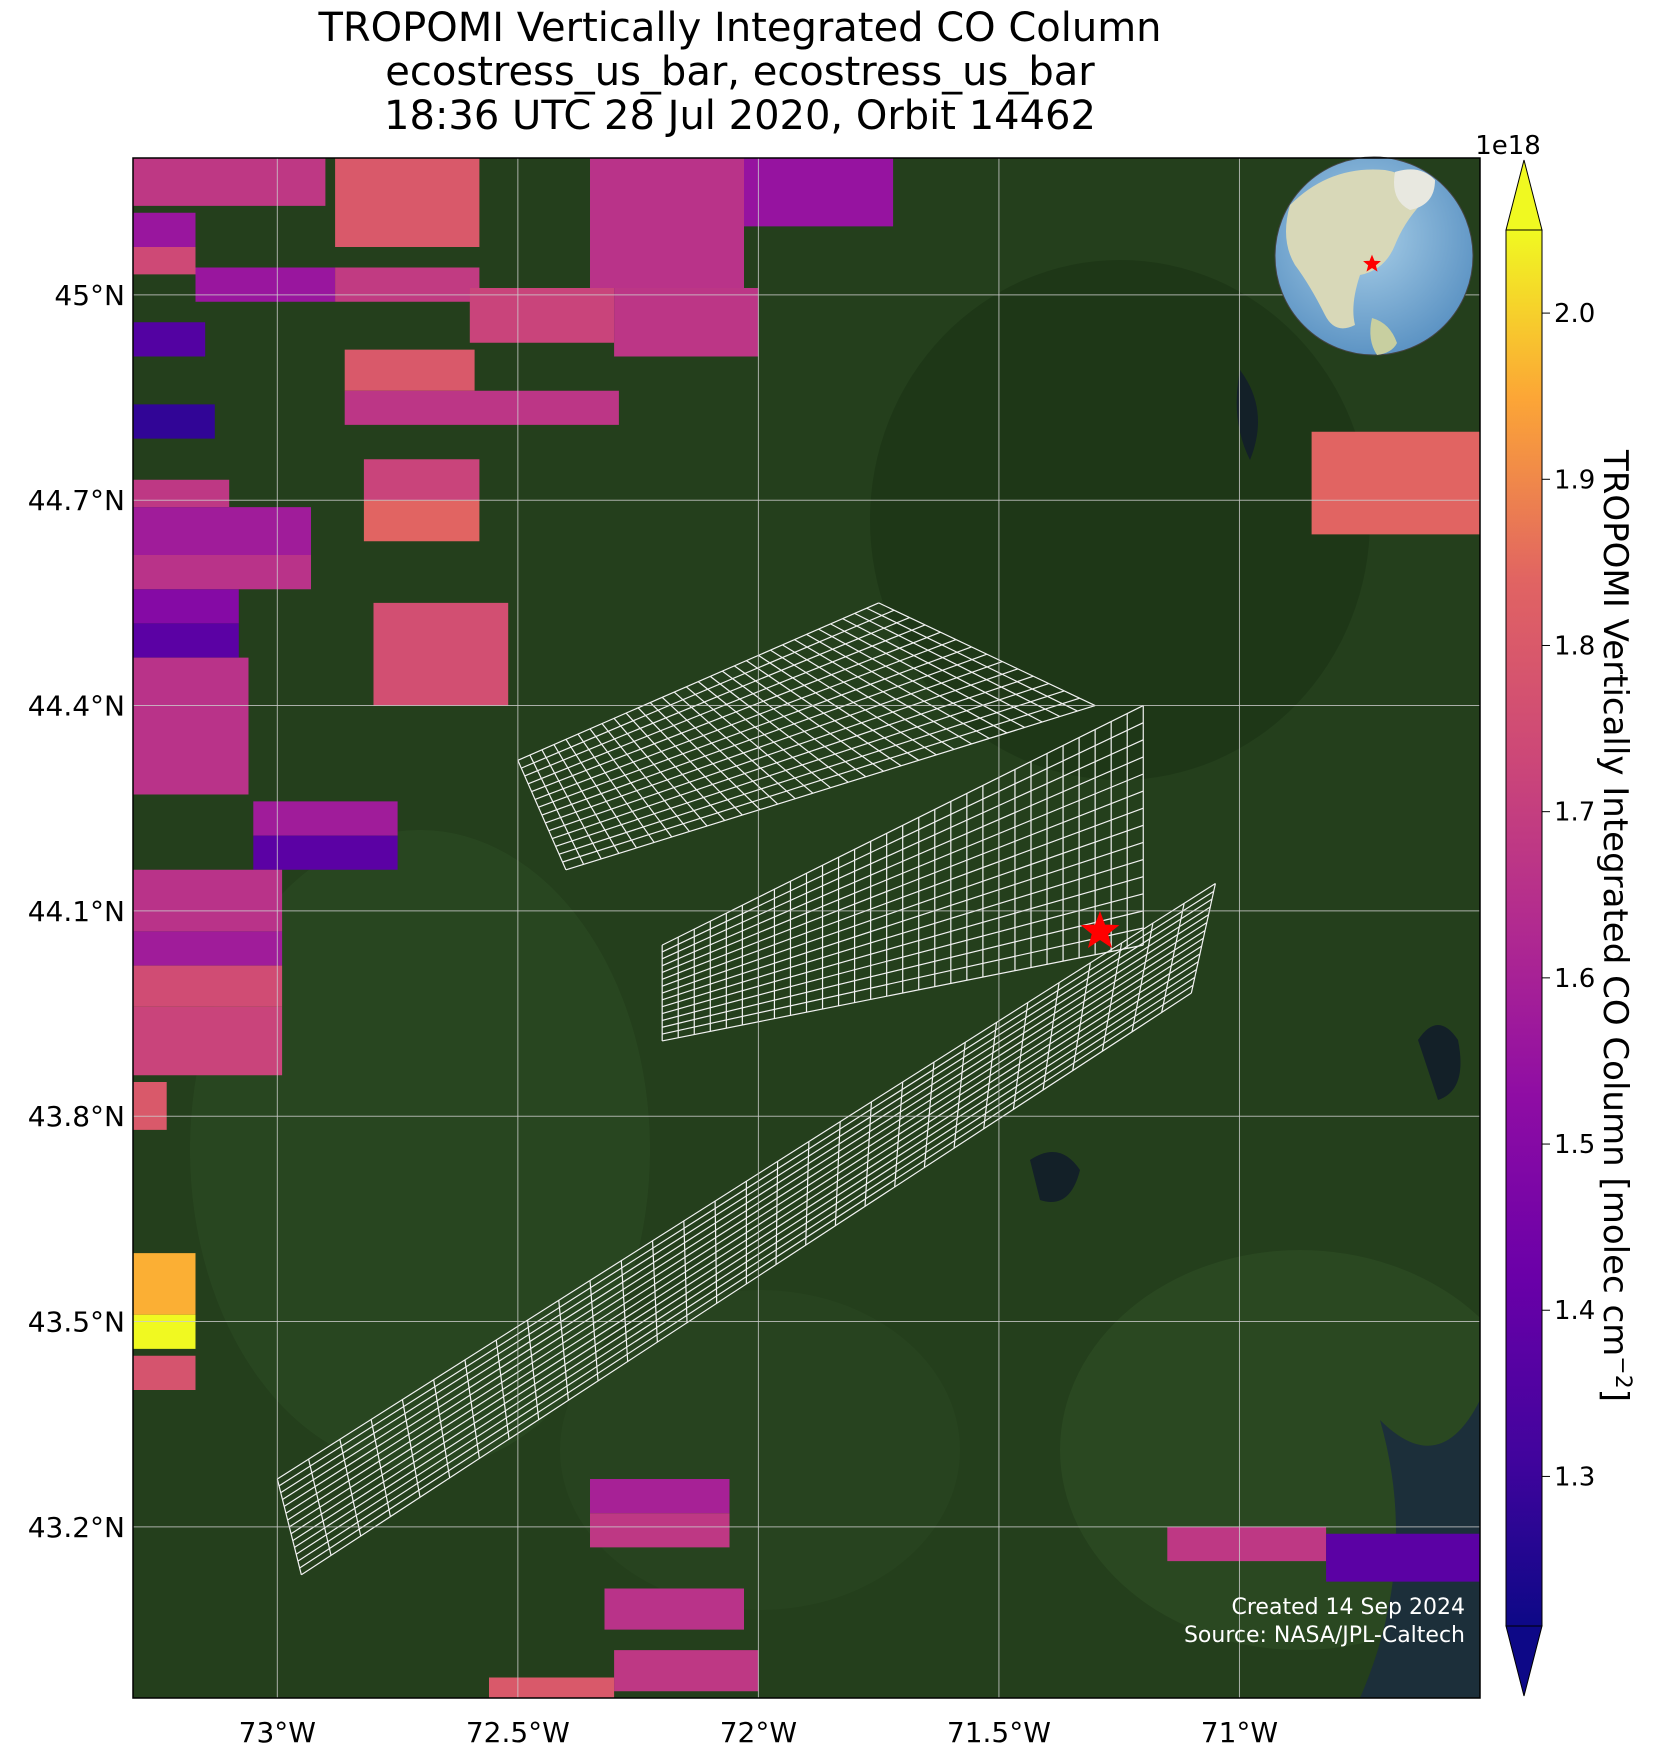  I want to click on inset-globe, so click(1374, 256).